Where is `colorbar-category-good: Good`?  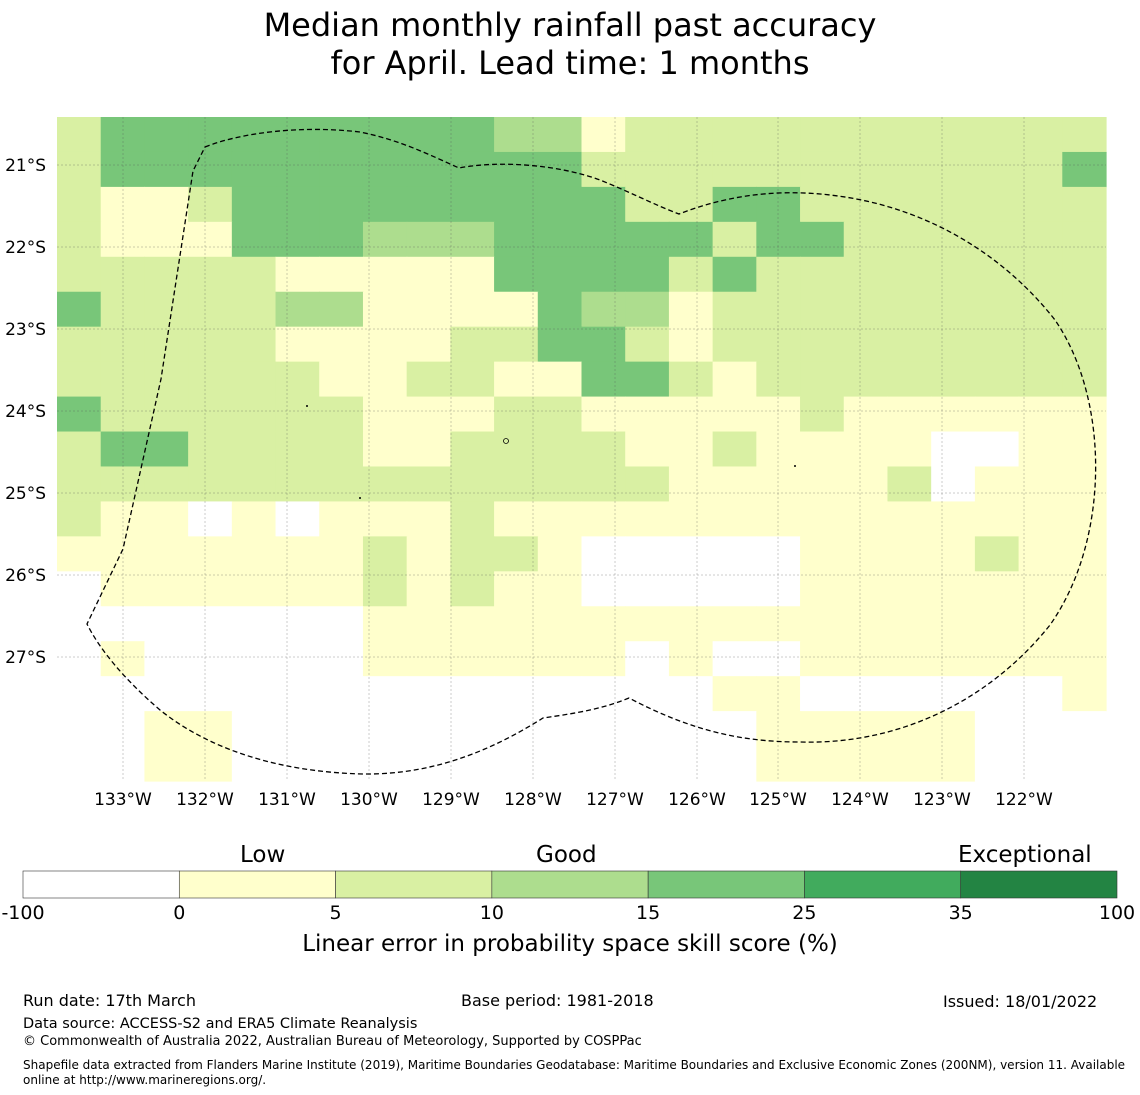
colorbar-category-good: Good is located at coordinates (566, 855).